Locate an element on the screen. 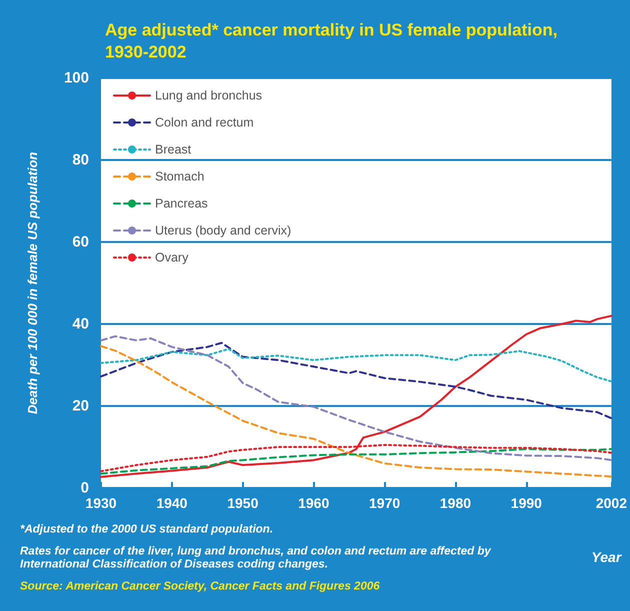 The image size is (630, 611). x-tick-label: 1960 is located at coordinates (314, 503).